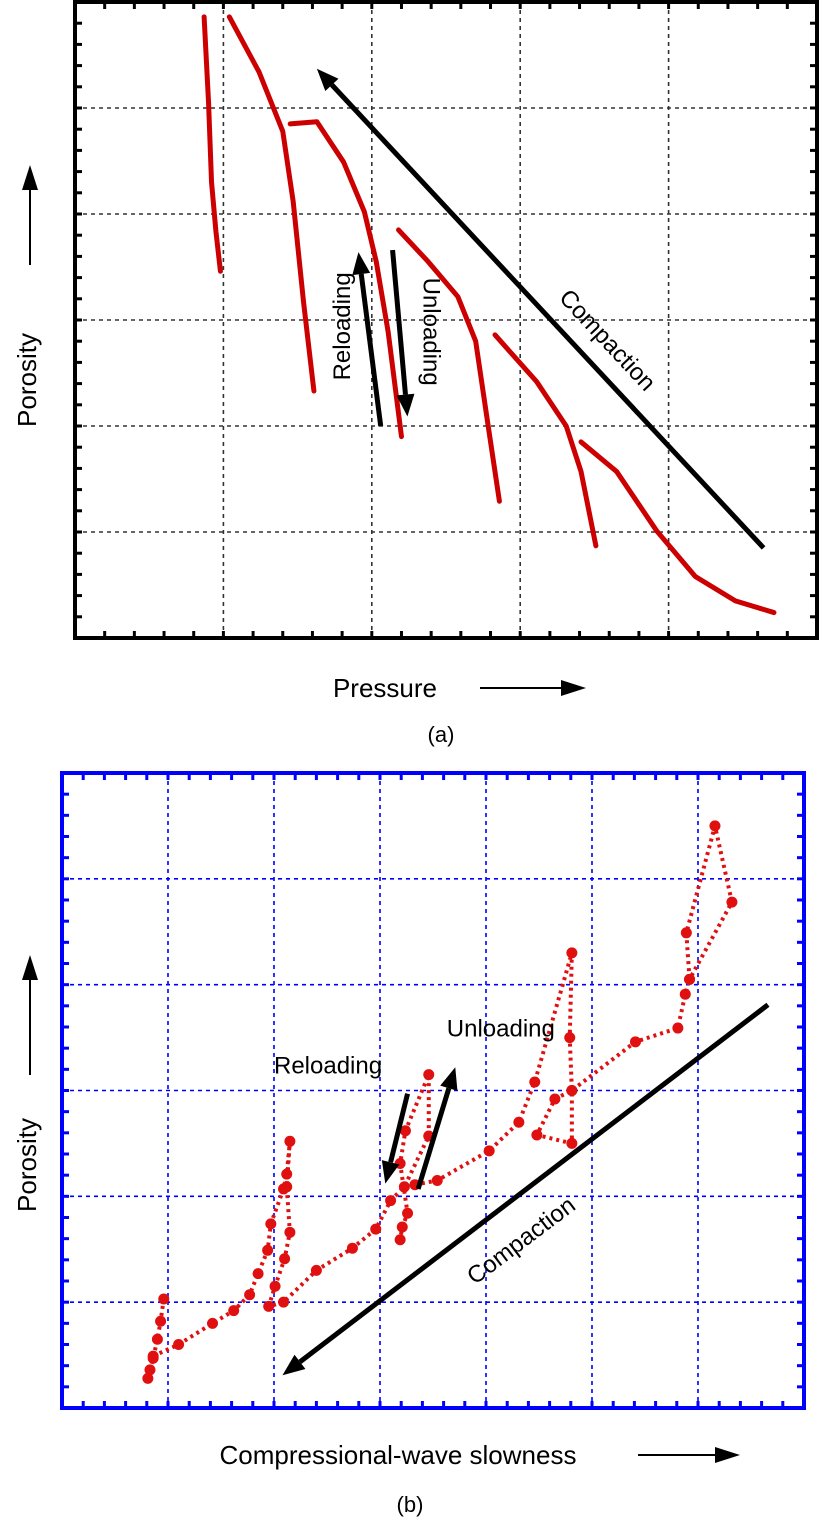 Image resolution: width=822 pixels, height=1526 pixels. I want to click on panel-a-caption: (a), so click(441, 734).